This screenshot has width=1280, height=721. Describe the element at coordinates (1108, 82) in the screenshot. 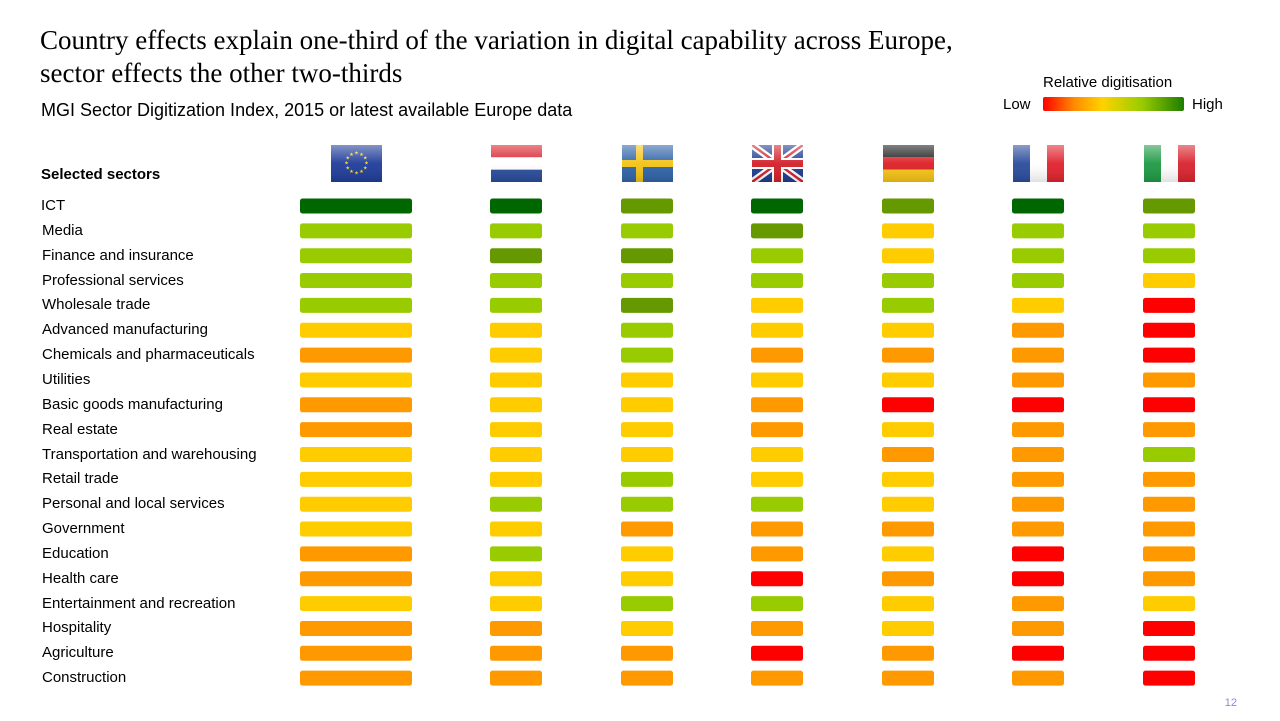

I see `legend-title: Relative digitisation` at that location.